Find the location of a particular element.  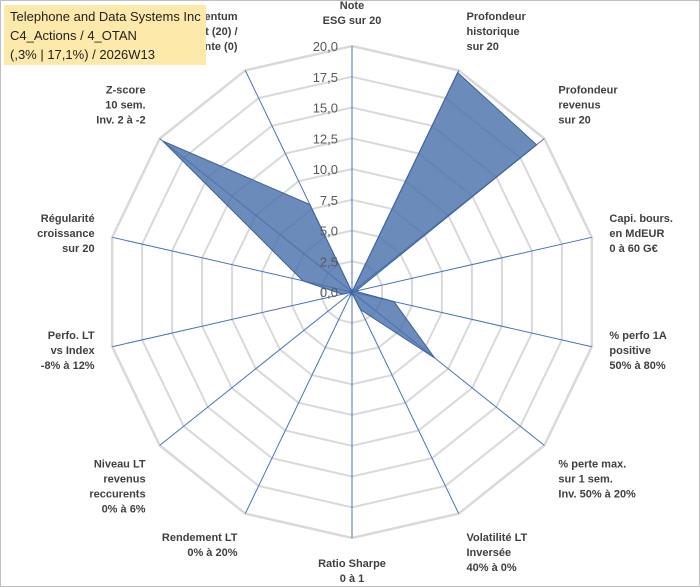

axis-label-2-line-1: revenus is located at coordinates (579, 105).